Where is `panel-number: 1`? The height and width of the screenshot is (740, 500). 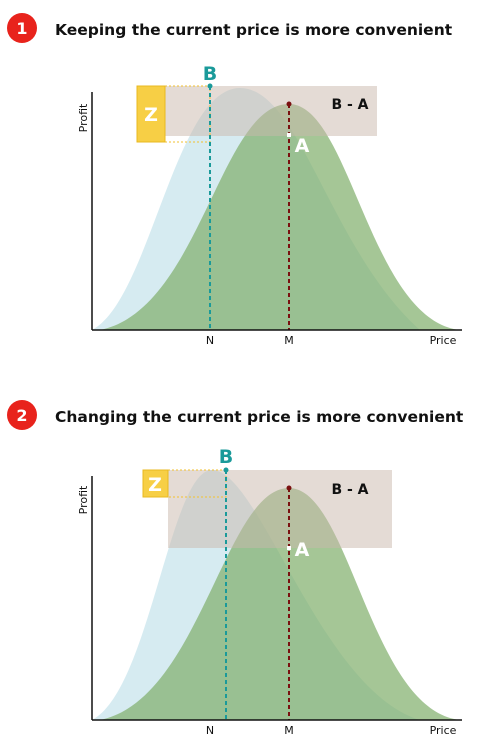 panel-number: 1 is located at coordinates (21, 28).